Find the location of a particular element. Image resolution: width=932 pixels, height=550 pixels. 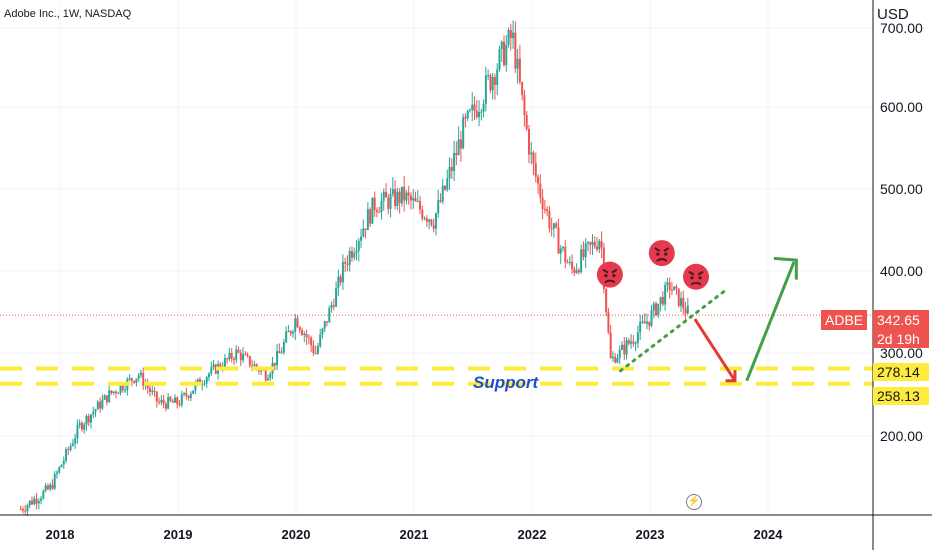

lightning-icon: ⚡ is located at coordinates (694, 502).